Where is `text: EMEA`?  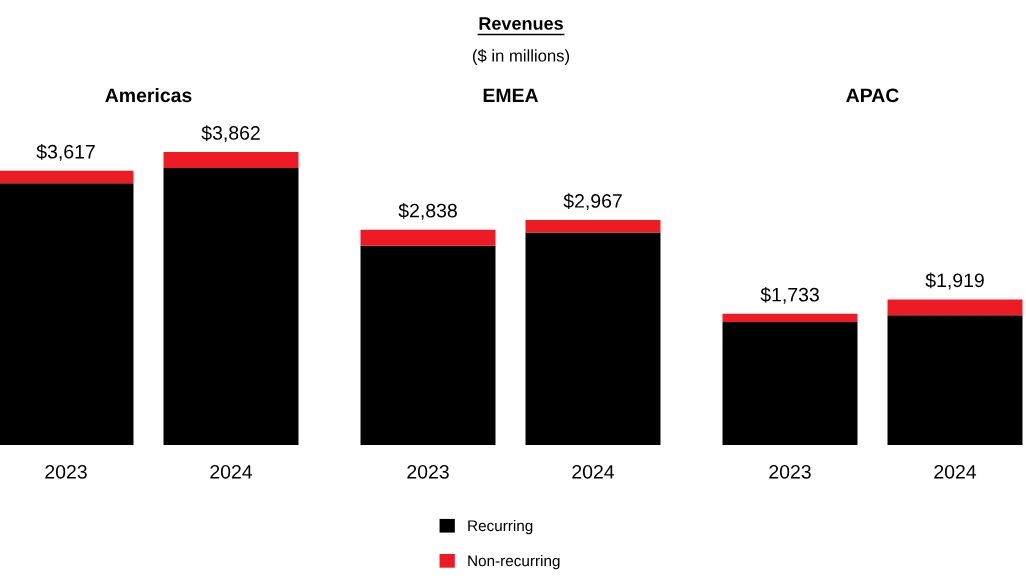 text: EMEA is located at coordinates (511, 95).